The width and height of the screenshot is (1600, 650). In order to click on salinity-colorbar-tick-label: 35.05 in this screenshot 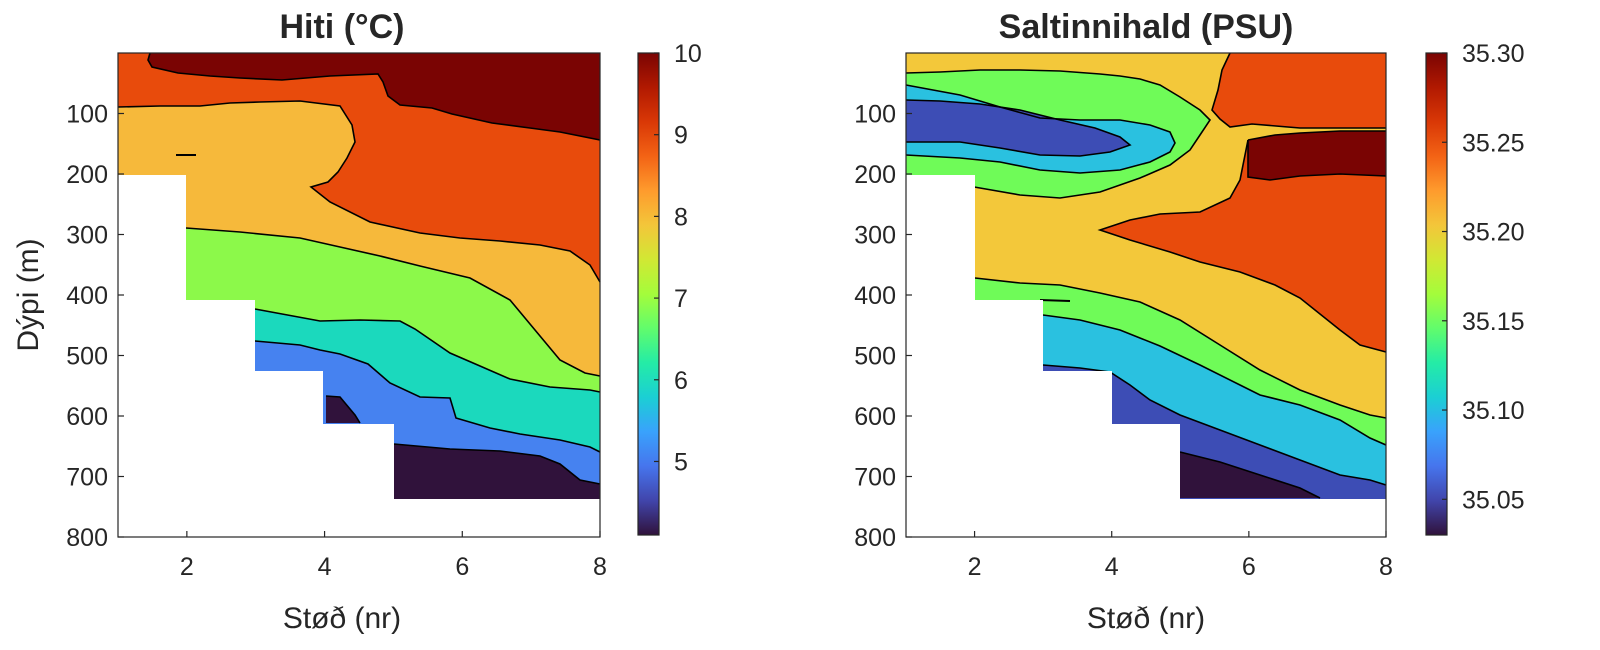, I will do `click(1493, 500)`.